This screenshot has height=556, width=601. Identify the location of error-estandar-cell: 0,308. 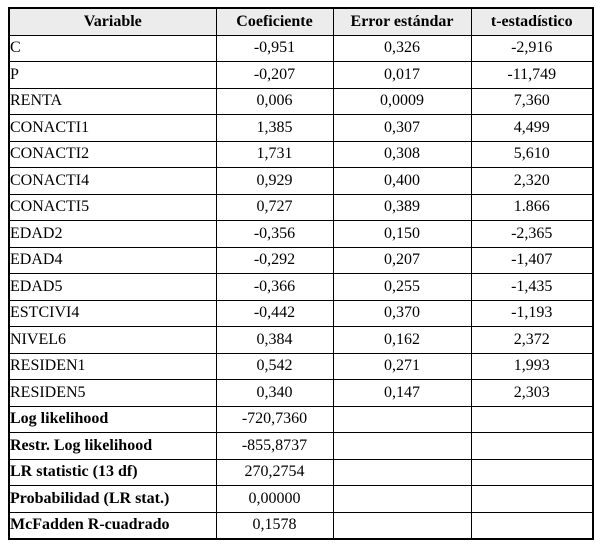
(402, 154).